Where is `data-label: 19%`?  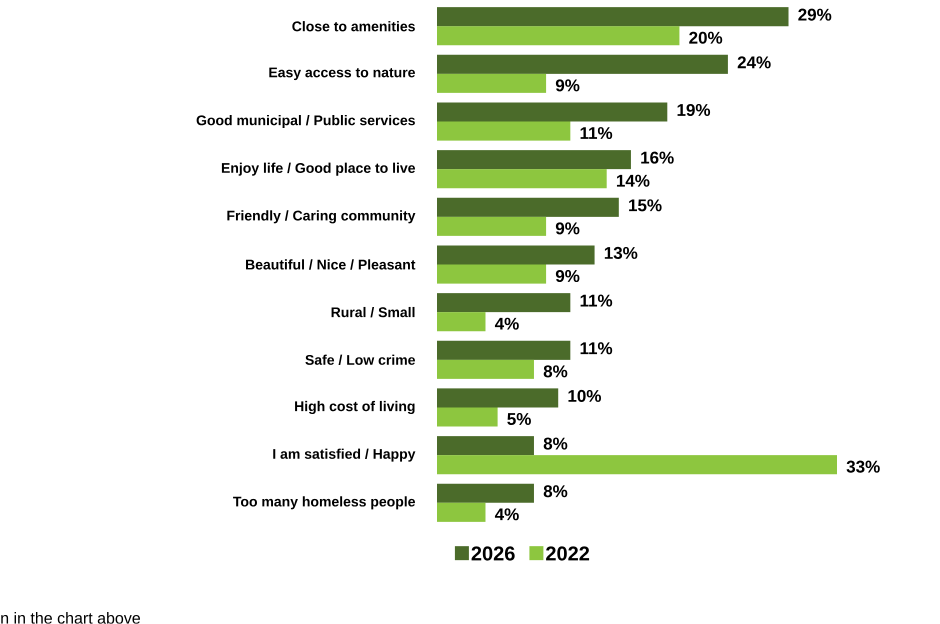
data-label: 19% is located at coordinates (694, 110).